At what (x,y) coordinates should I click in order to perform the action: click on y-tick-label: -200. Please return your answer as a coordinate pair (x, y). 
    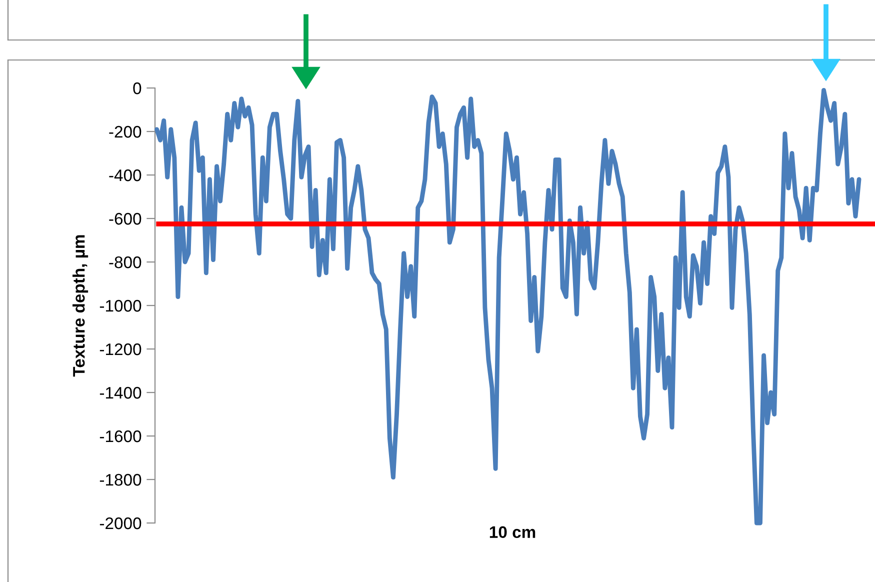
    Looking at the image, I should click on (125, 132).